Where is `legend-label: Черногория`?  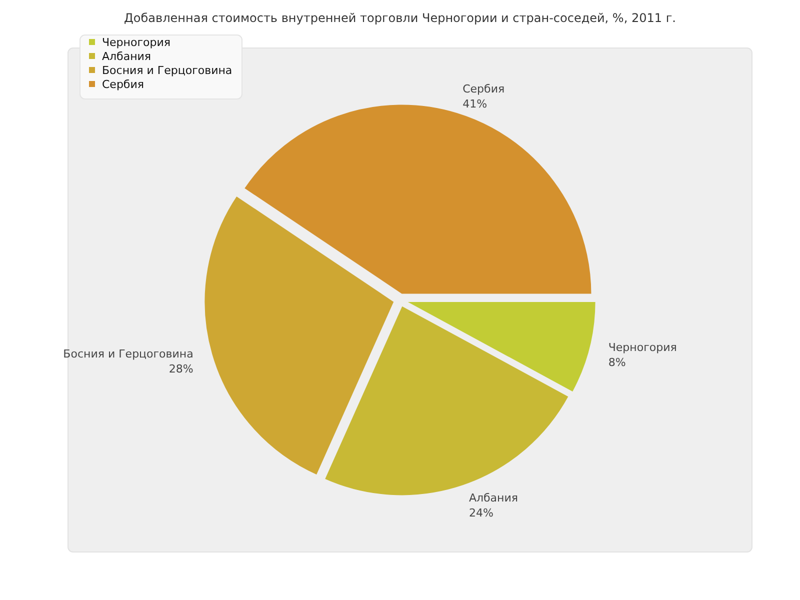
legend-label: Черногория is located at coordinates (136, 42).